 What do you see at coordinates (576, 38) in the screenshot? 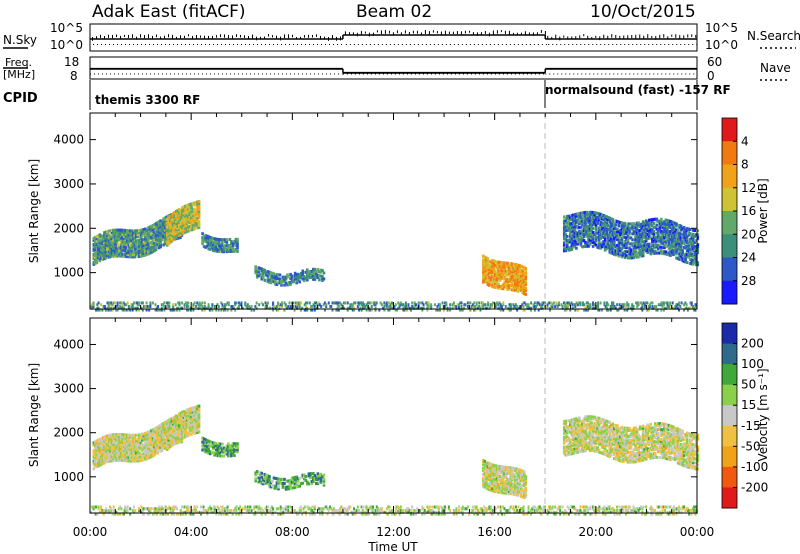
I see `nsky-spike` at bounding box center [576, 38].